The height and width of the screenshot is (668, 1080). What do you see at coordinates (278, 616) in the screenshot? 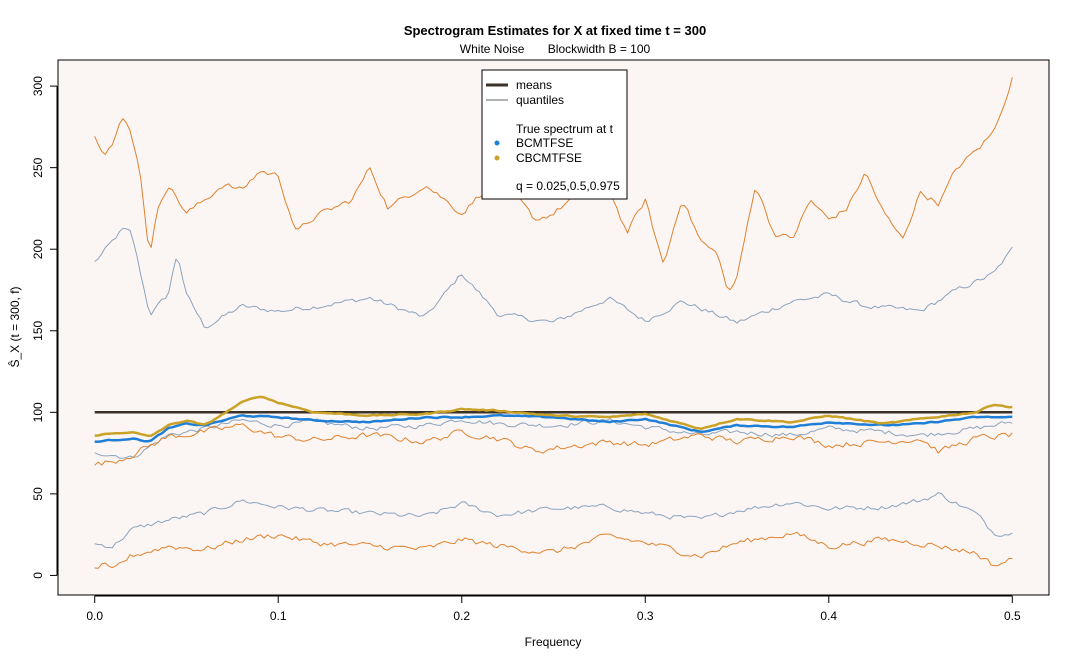
I see `x-tick-label: 0.1` at bounding box center [278, 616].